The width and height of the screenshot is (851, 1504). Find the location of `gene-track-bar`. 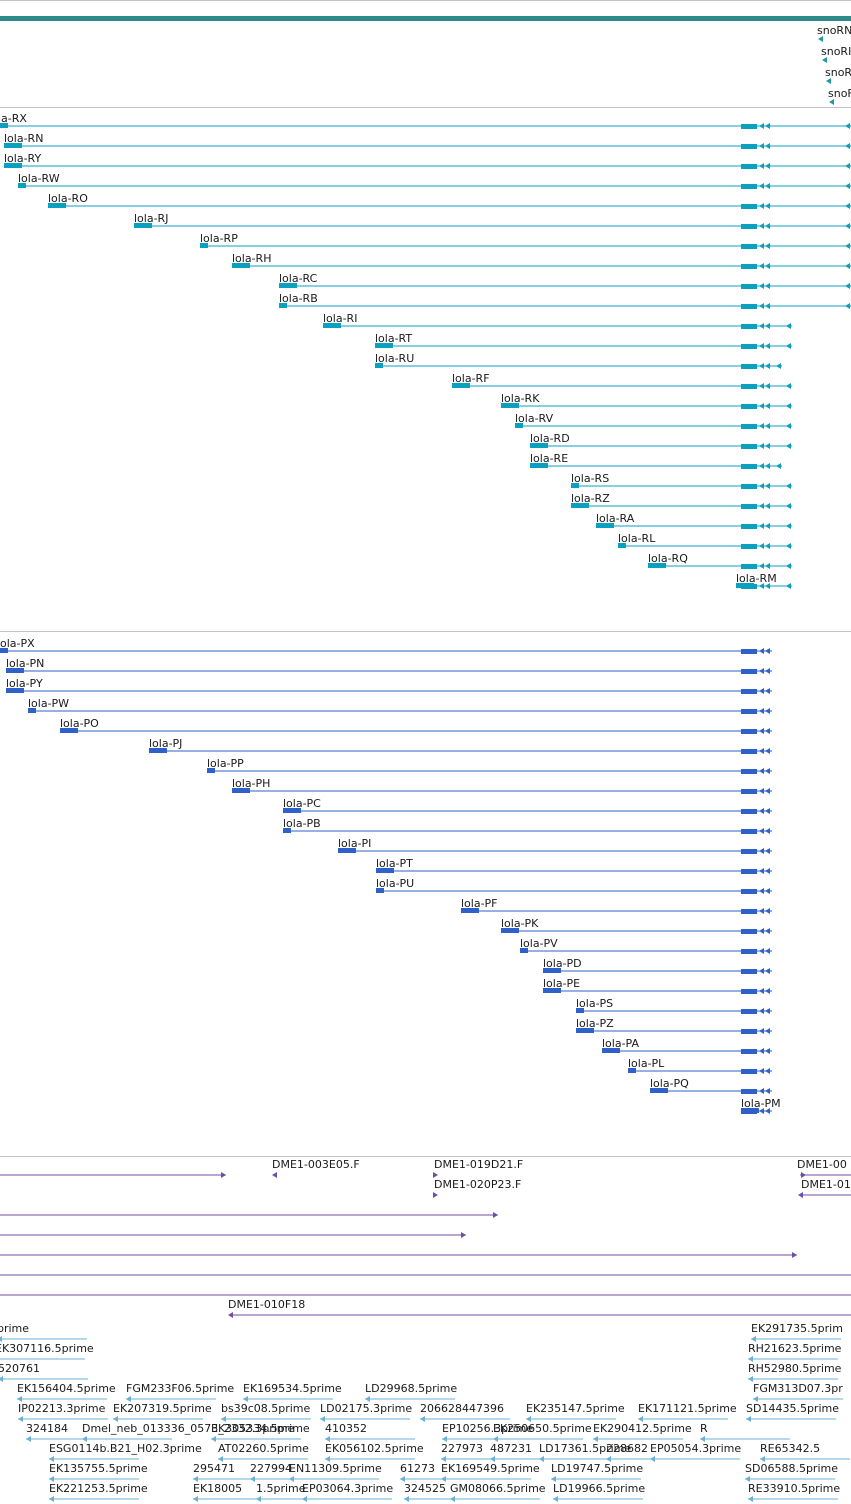

gene-track-bar is located at coordinates (425, 18).